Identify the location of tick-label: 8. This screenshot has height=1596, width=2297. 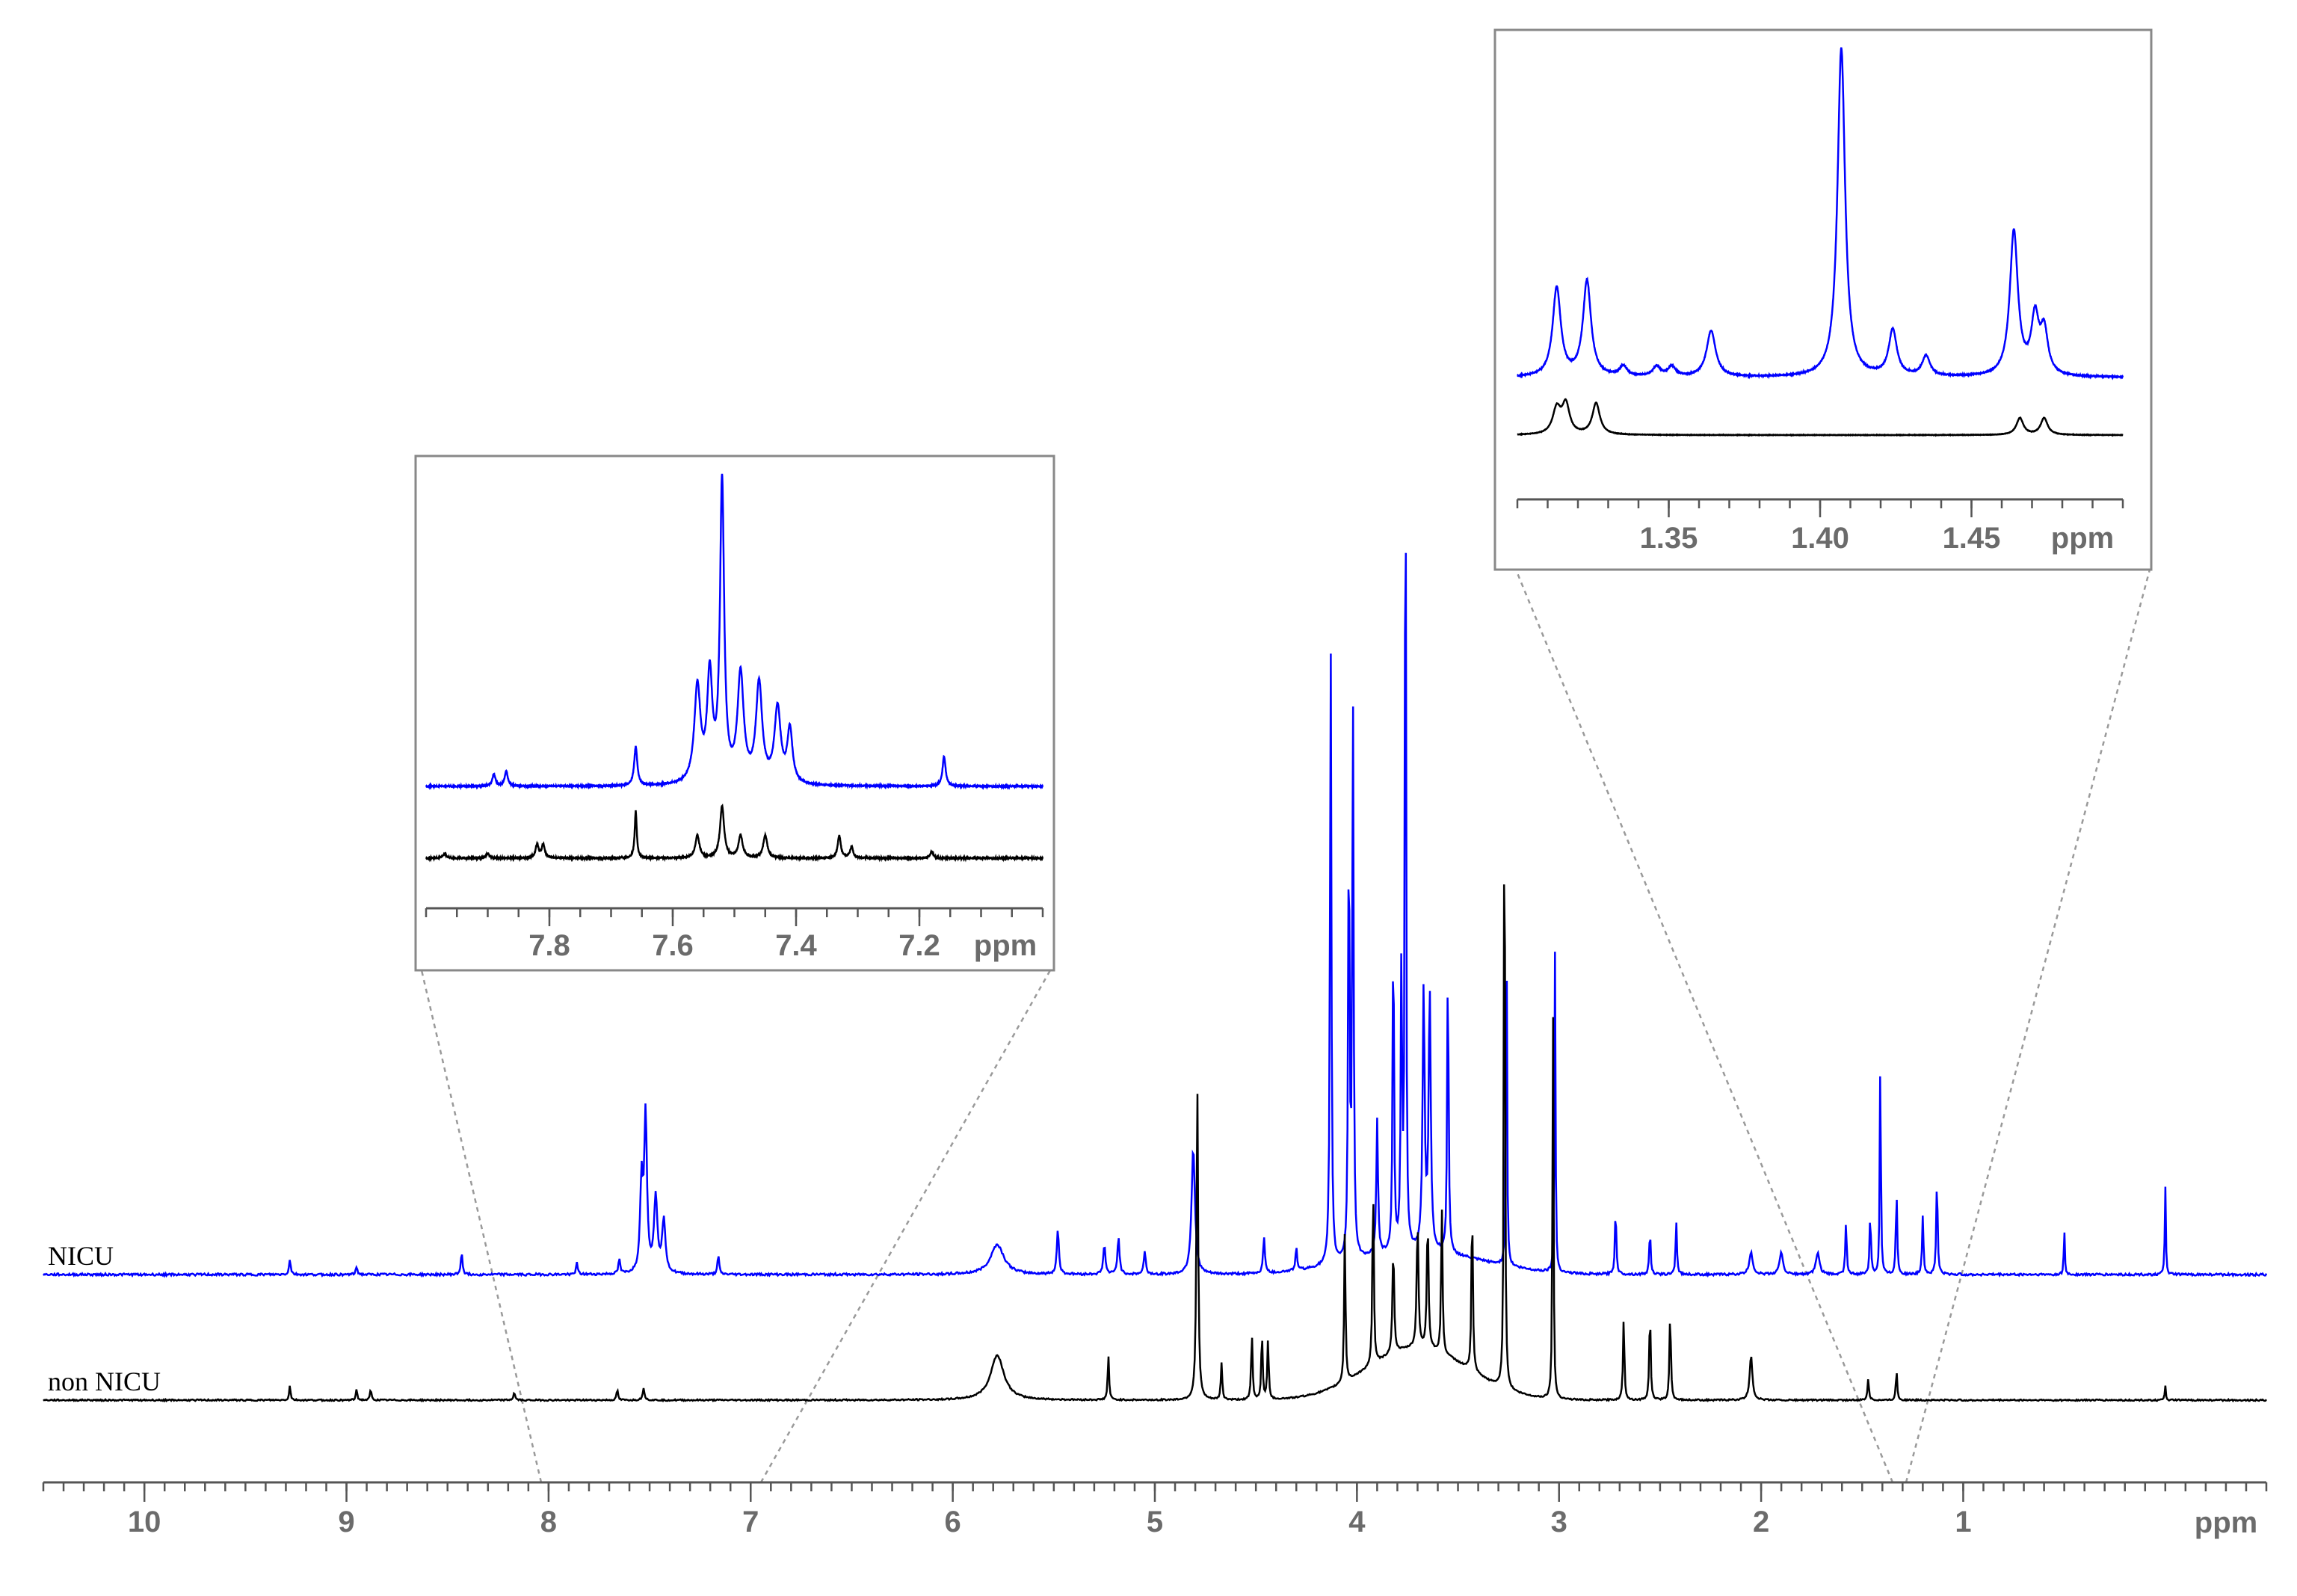
(548, 1522).